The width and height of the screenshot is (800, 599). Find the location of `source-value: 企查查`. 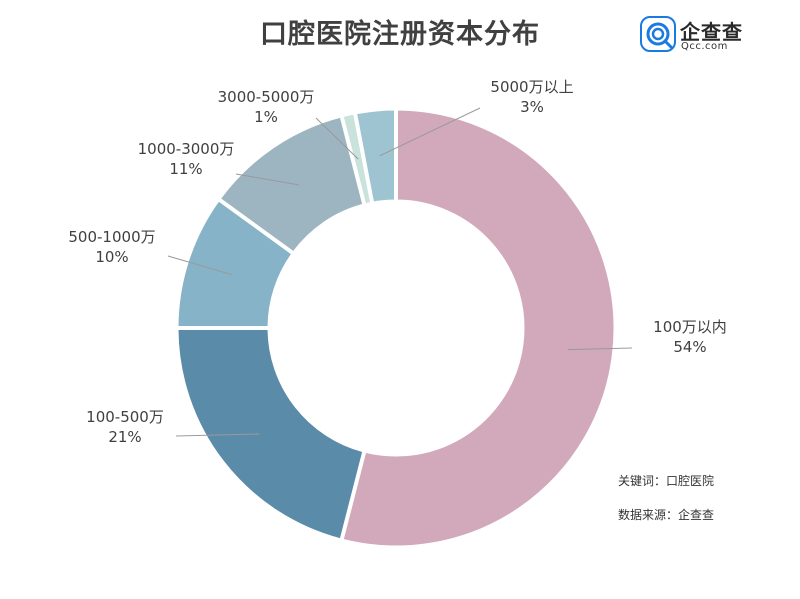

source-value: 企查查 is located at coordinates (696, 515).